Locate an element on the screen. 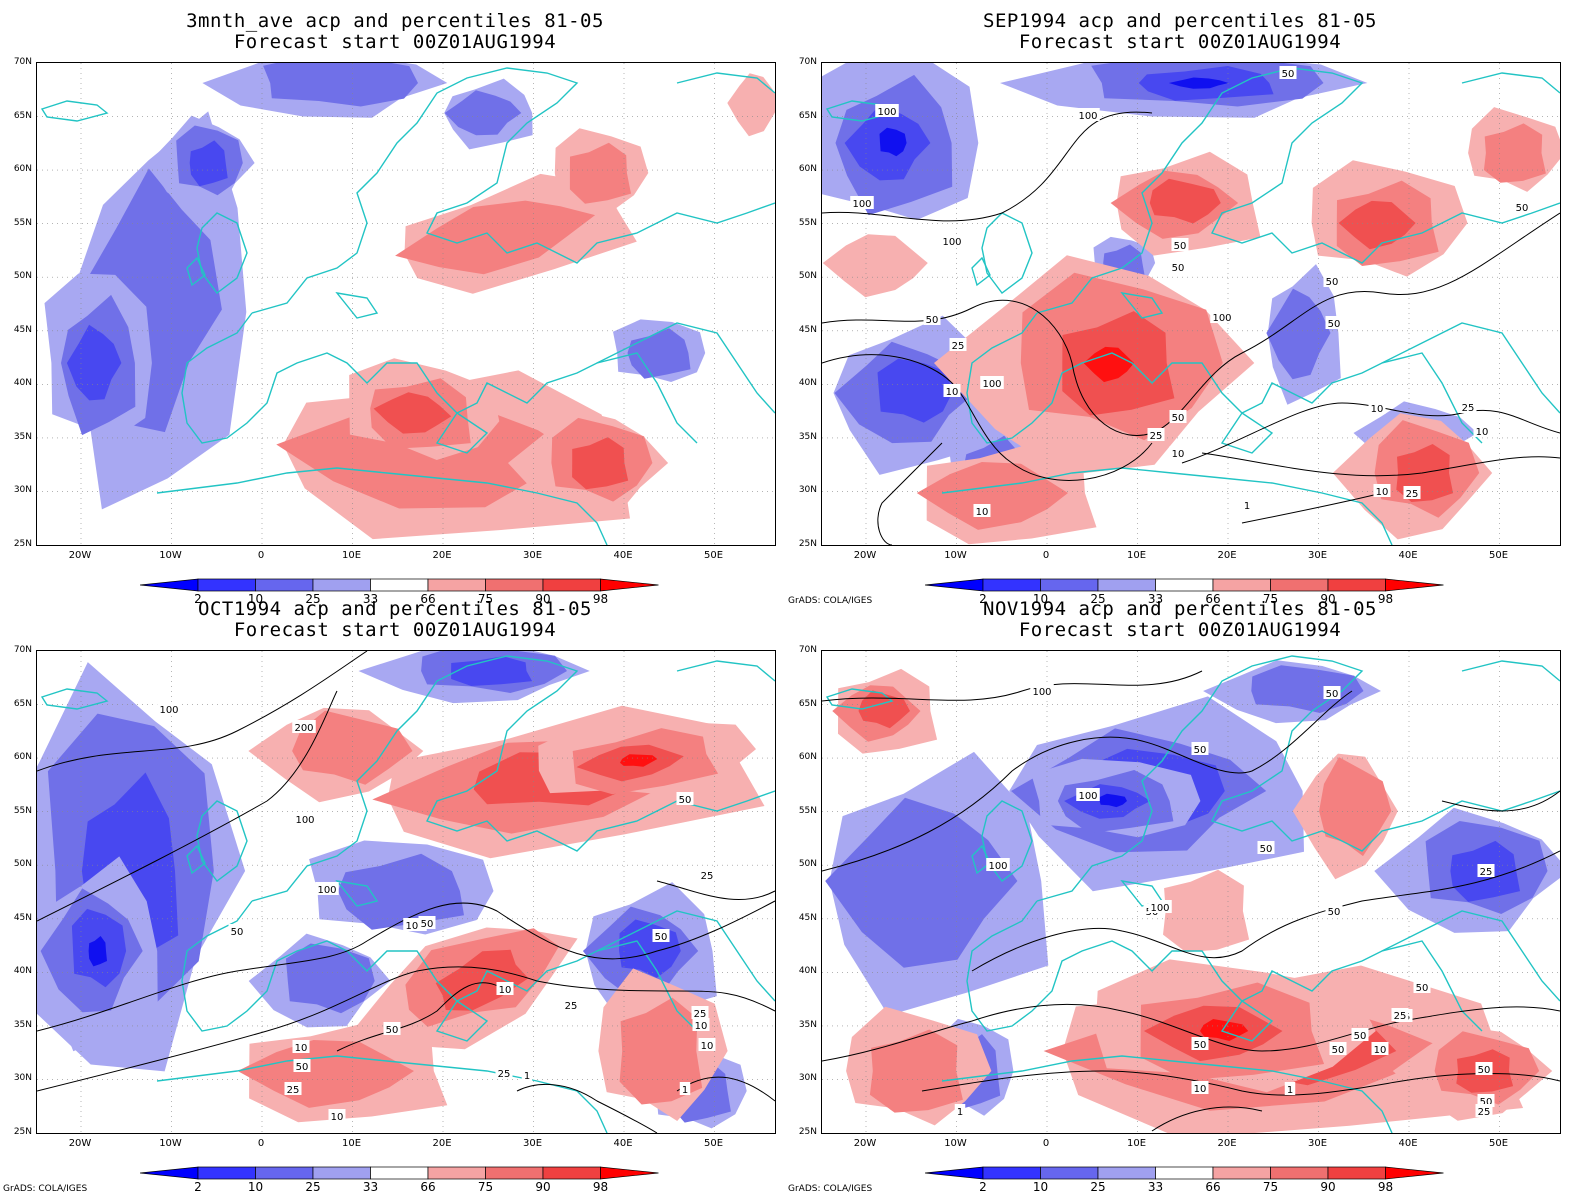 The width and height of the screenshot is (1596, 1196). credit-text: GrADS: COLA/IGES is located at coordinates (830, 601).